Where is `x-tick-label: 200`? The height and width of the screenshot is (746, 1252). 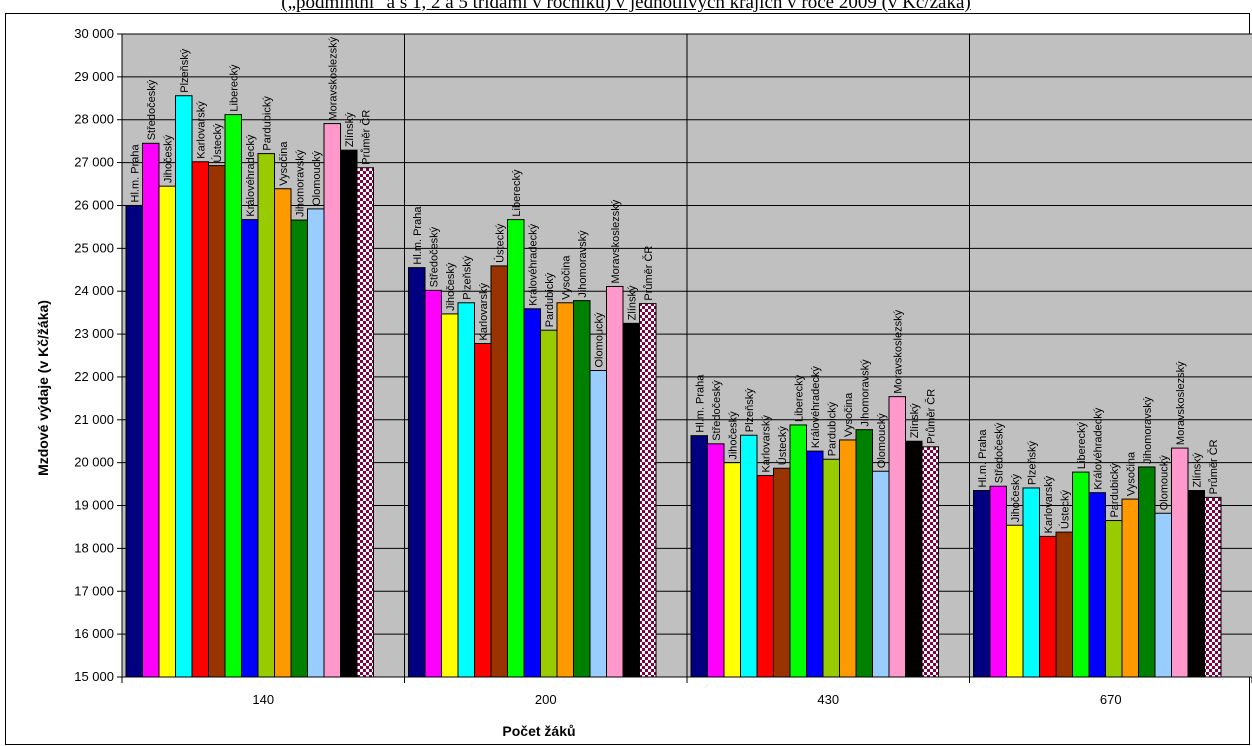
x-tick-label: 200 is located at coordinates (546, 699).